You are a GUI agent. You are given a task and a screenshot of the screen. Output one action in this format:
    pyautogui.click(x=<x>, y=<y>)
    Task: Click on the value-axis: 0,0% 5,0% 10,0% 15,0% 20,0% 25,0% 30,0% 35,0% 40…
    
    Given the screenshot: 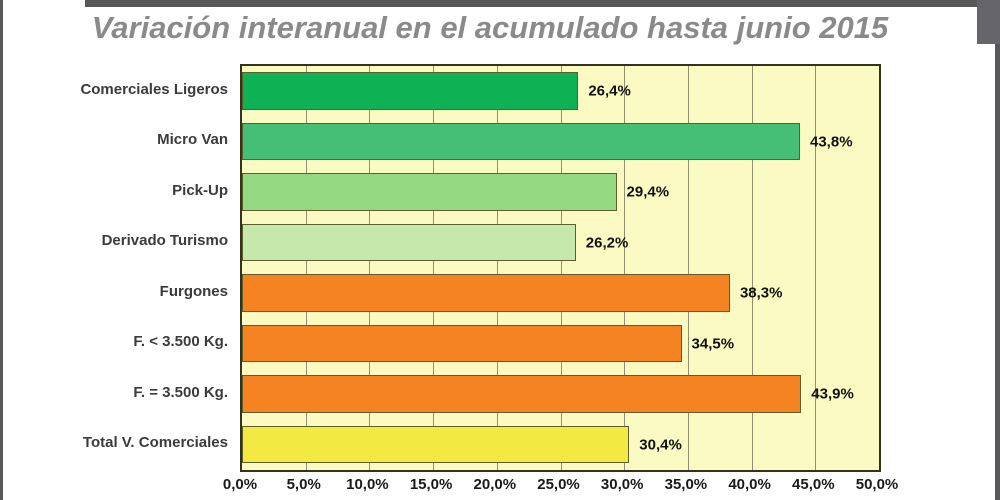 What is the action you would take?
    pyautogui.click(x=560, y=485)
    